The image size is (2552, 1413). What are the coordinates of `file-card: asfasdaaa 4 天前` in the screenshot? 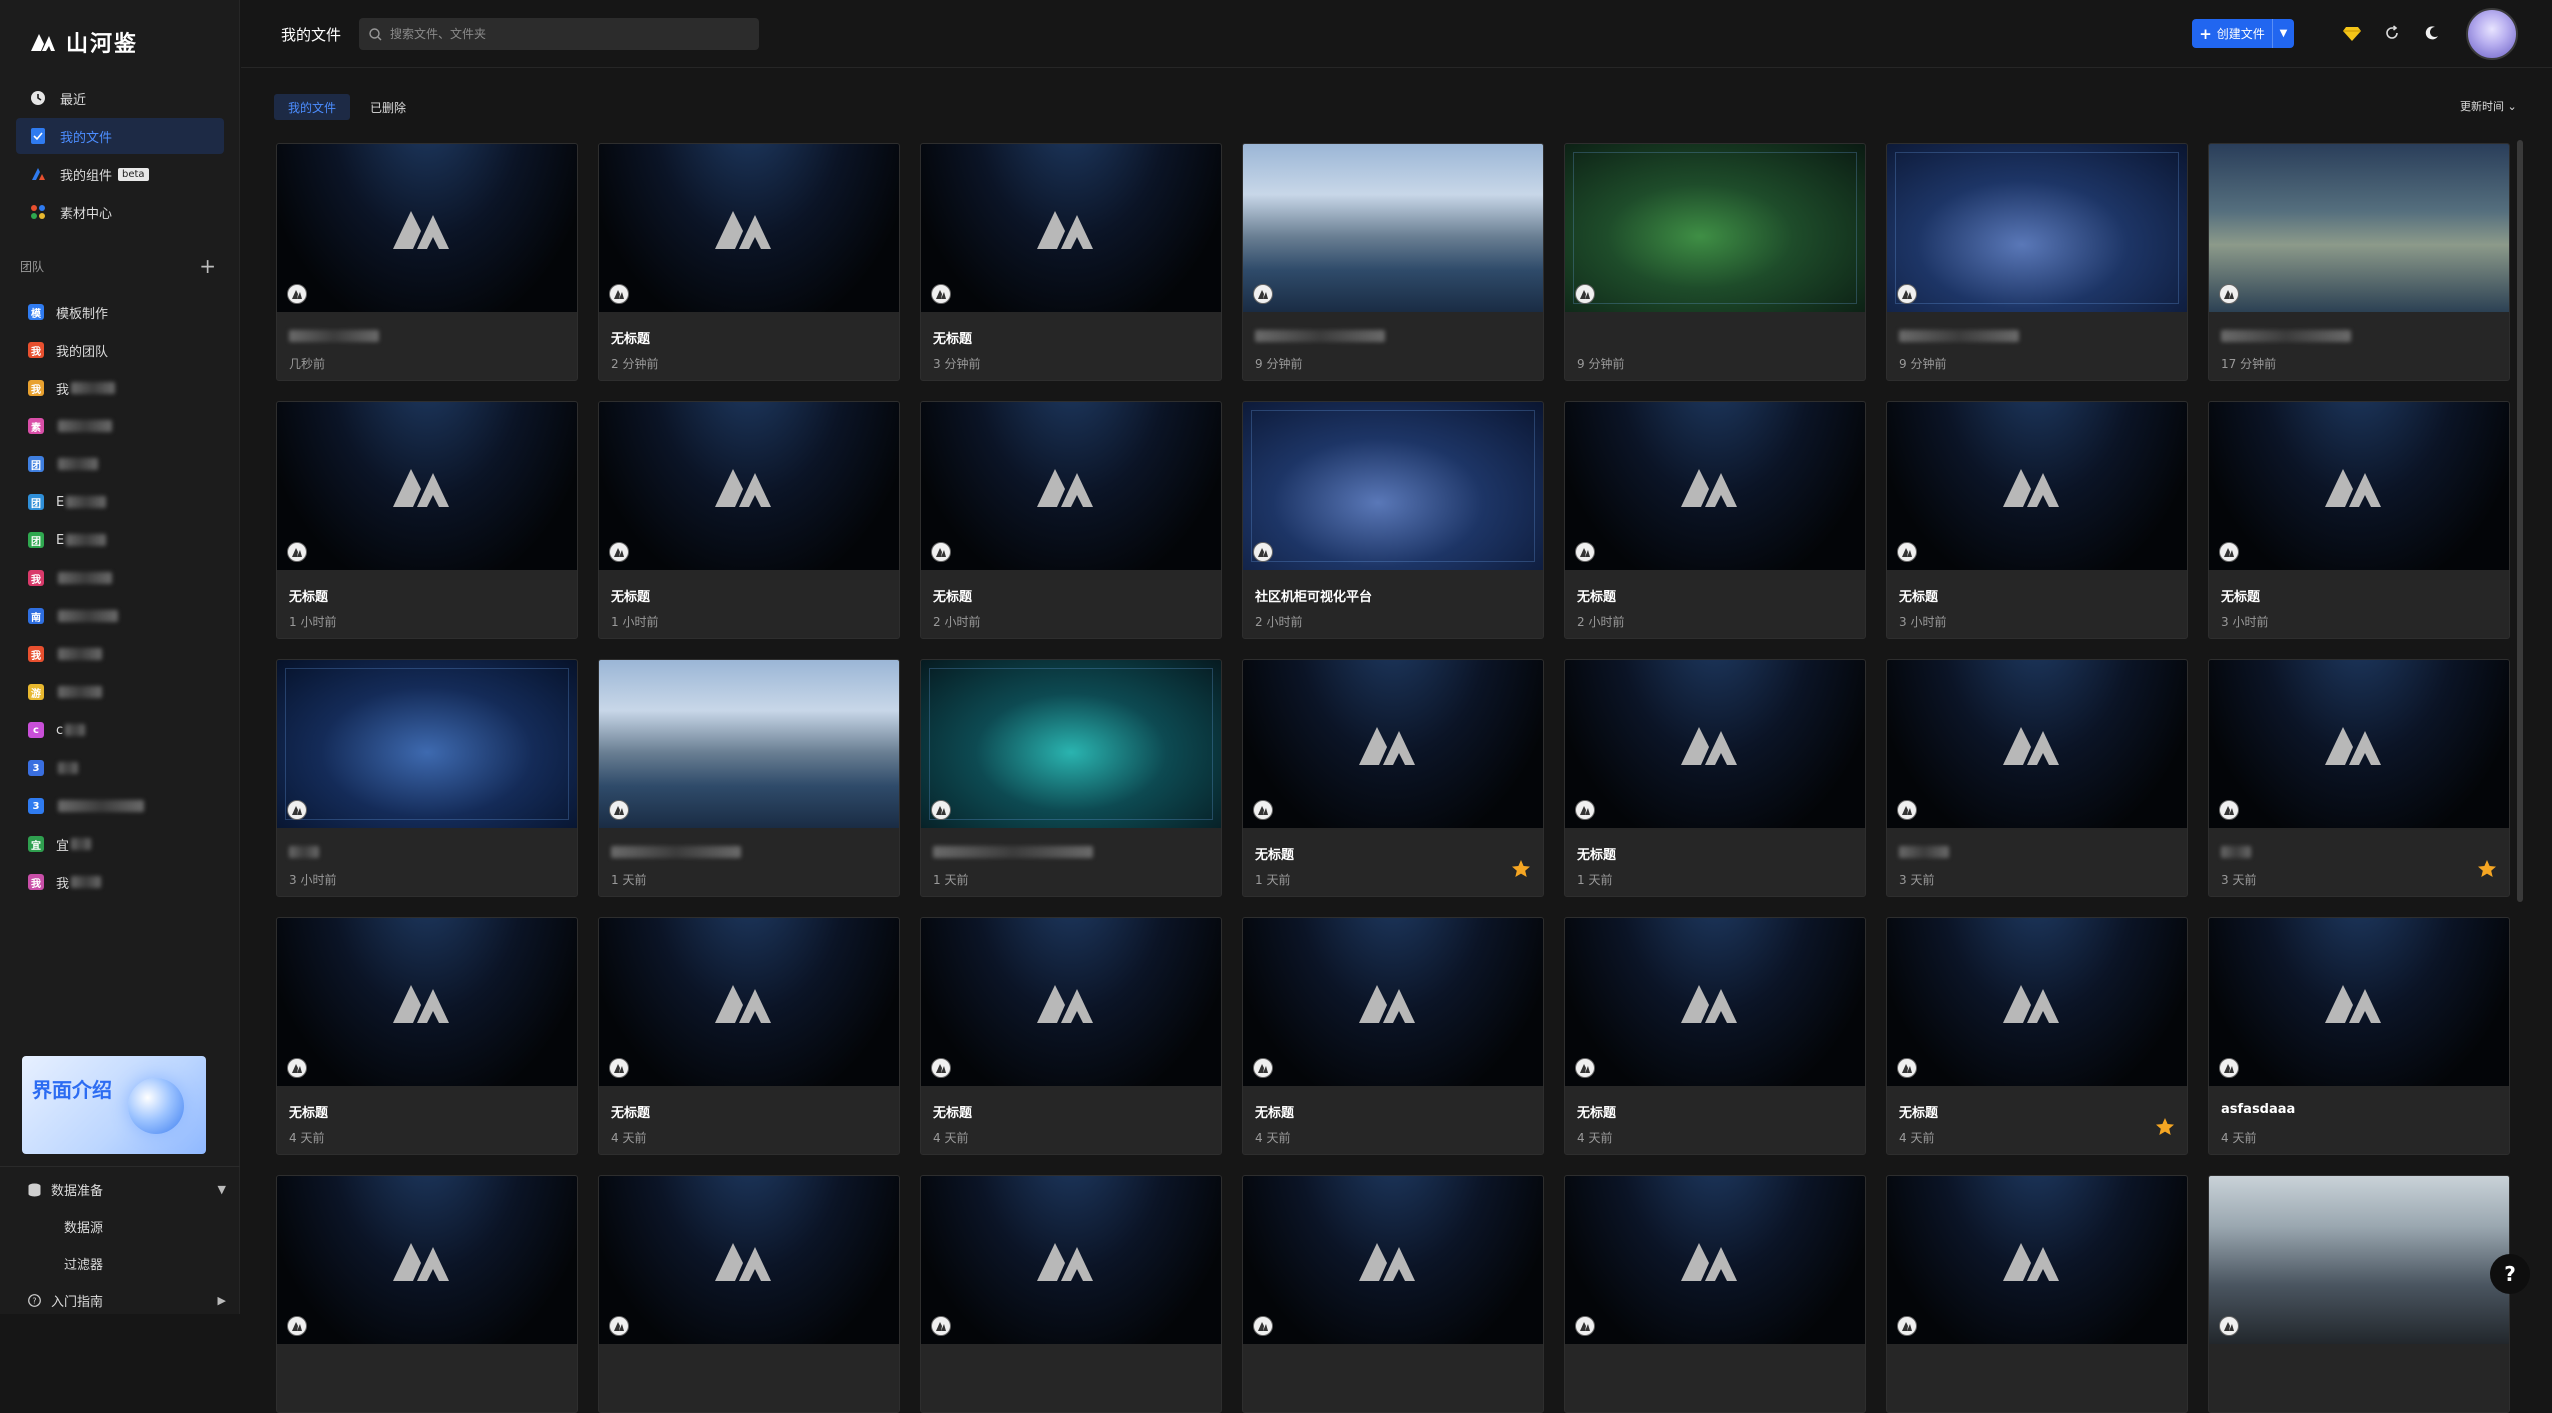 It's located at (2359, 1036).